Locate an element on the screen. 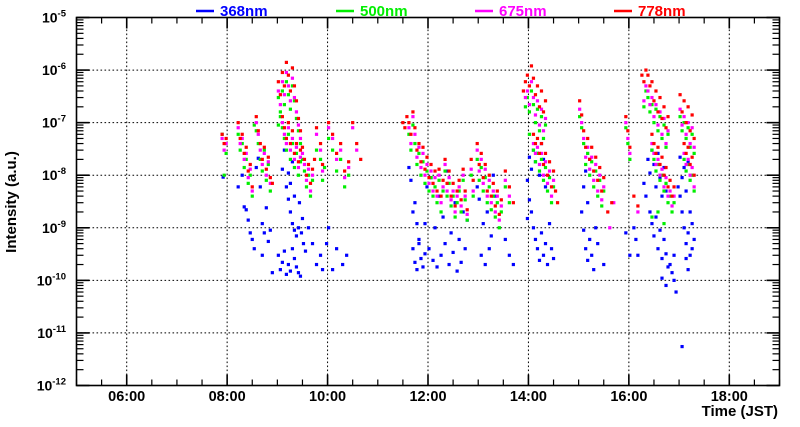 This screenshot has height=427, width=800. x-axis-title: Time (JST) is located at coordinates (740, 411).